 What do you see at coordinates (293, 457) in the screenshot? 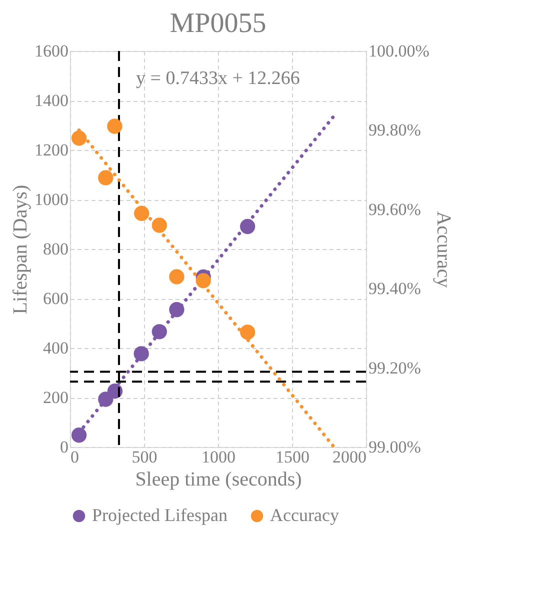
I see `x-tick-label: 1500` at bounding box center [293, 457].